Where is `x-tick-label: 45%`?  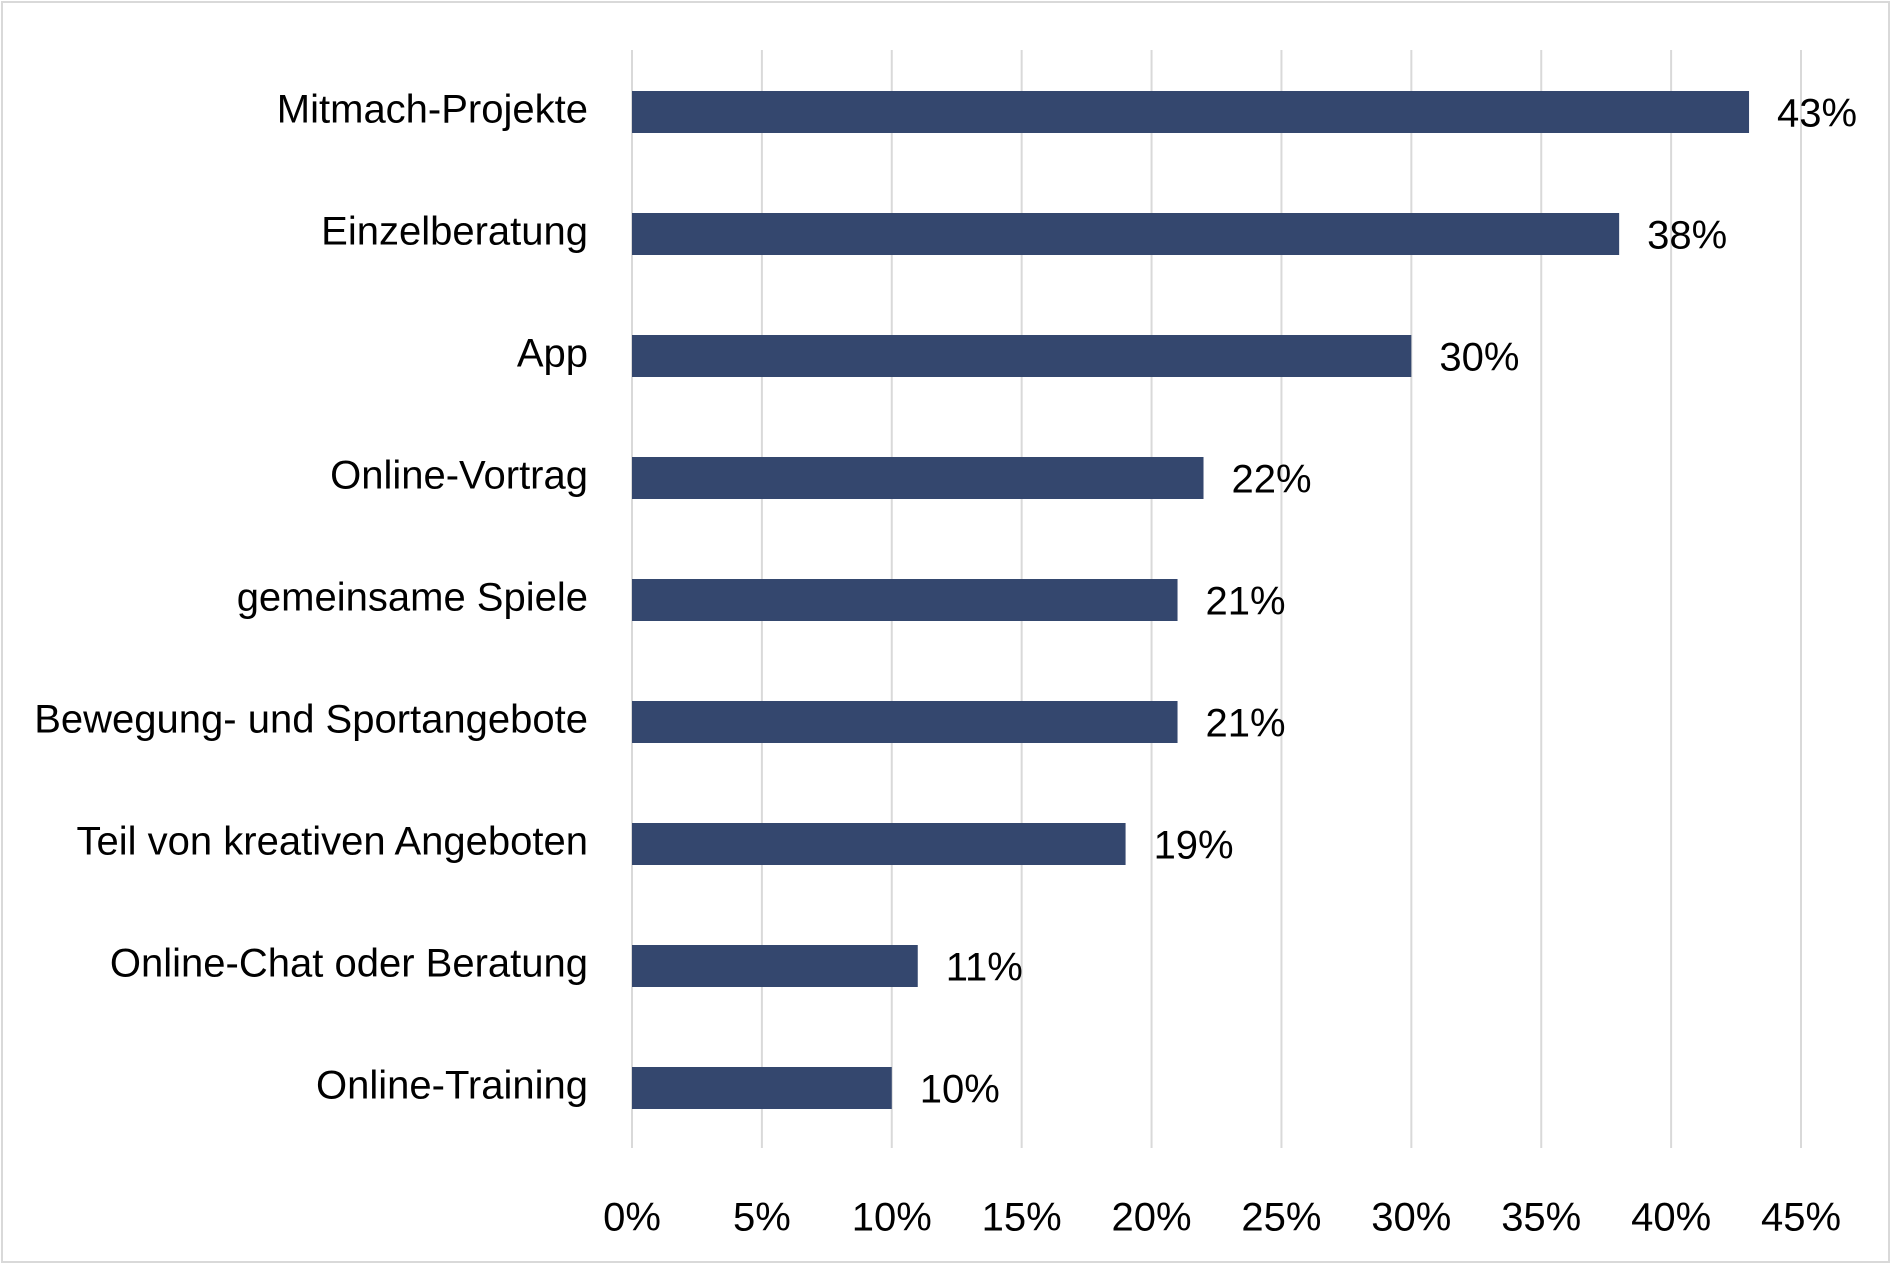 x-tick-label: 45% is located at coordinates (1801, 1218).